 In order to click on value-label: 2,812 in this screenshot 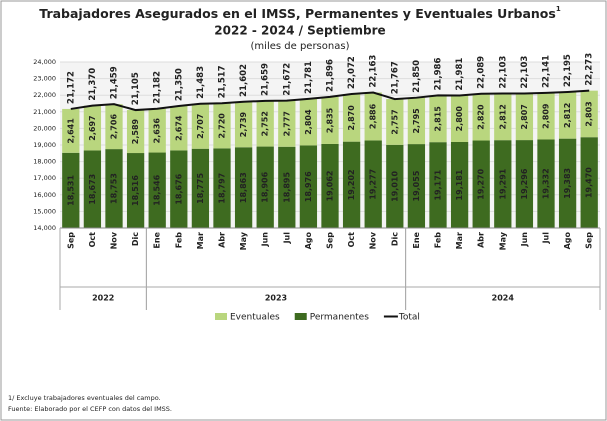, I will do `click(502, 116)`.